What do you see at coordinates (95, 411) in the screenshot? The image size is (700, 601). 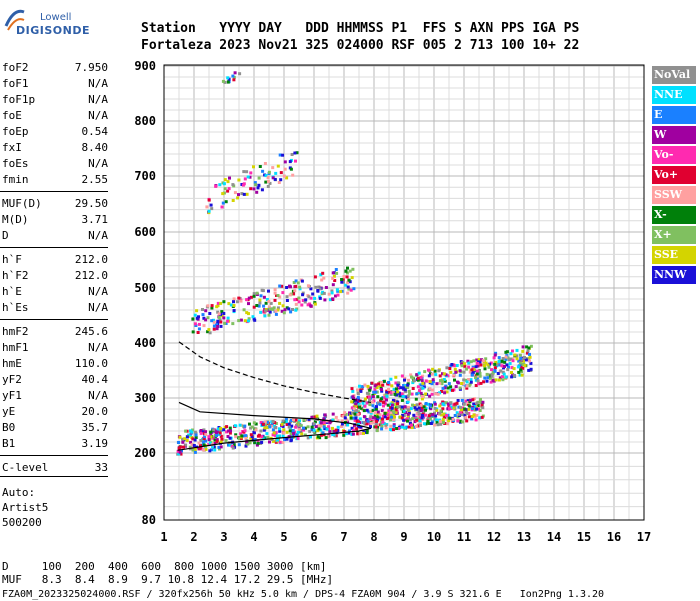 I see `param-value: 20.0` at bounding box center [95, 411].